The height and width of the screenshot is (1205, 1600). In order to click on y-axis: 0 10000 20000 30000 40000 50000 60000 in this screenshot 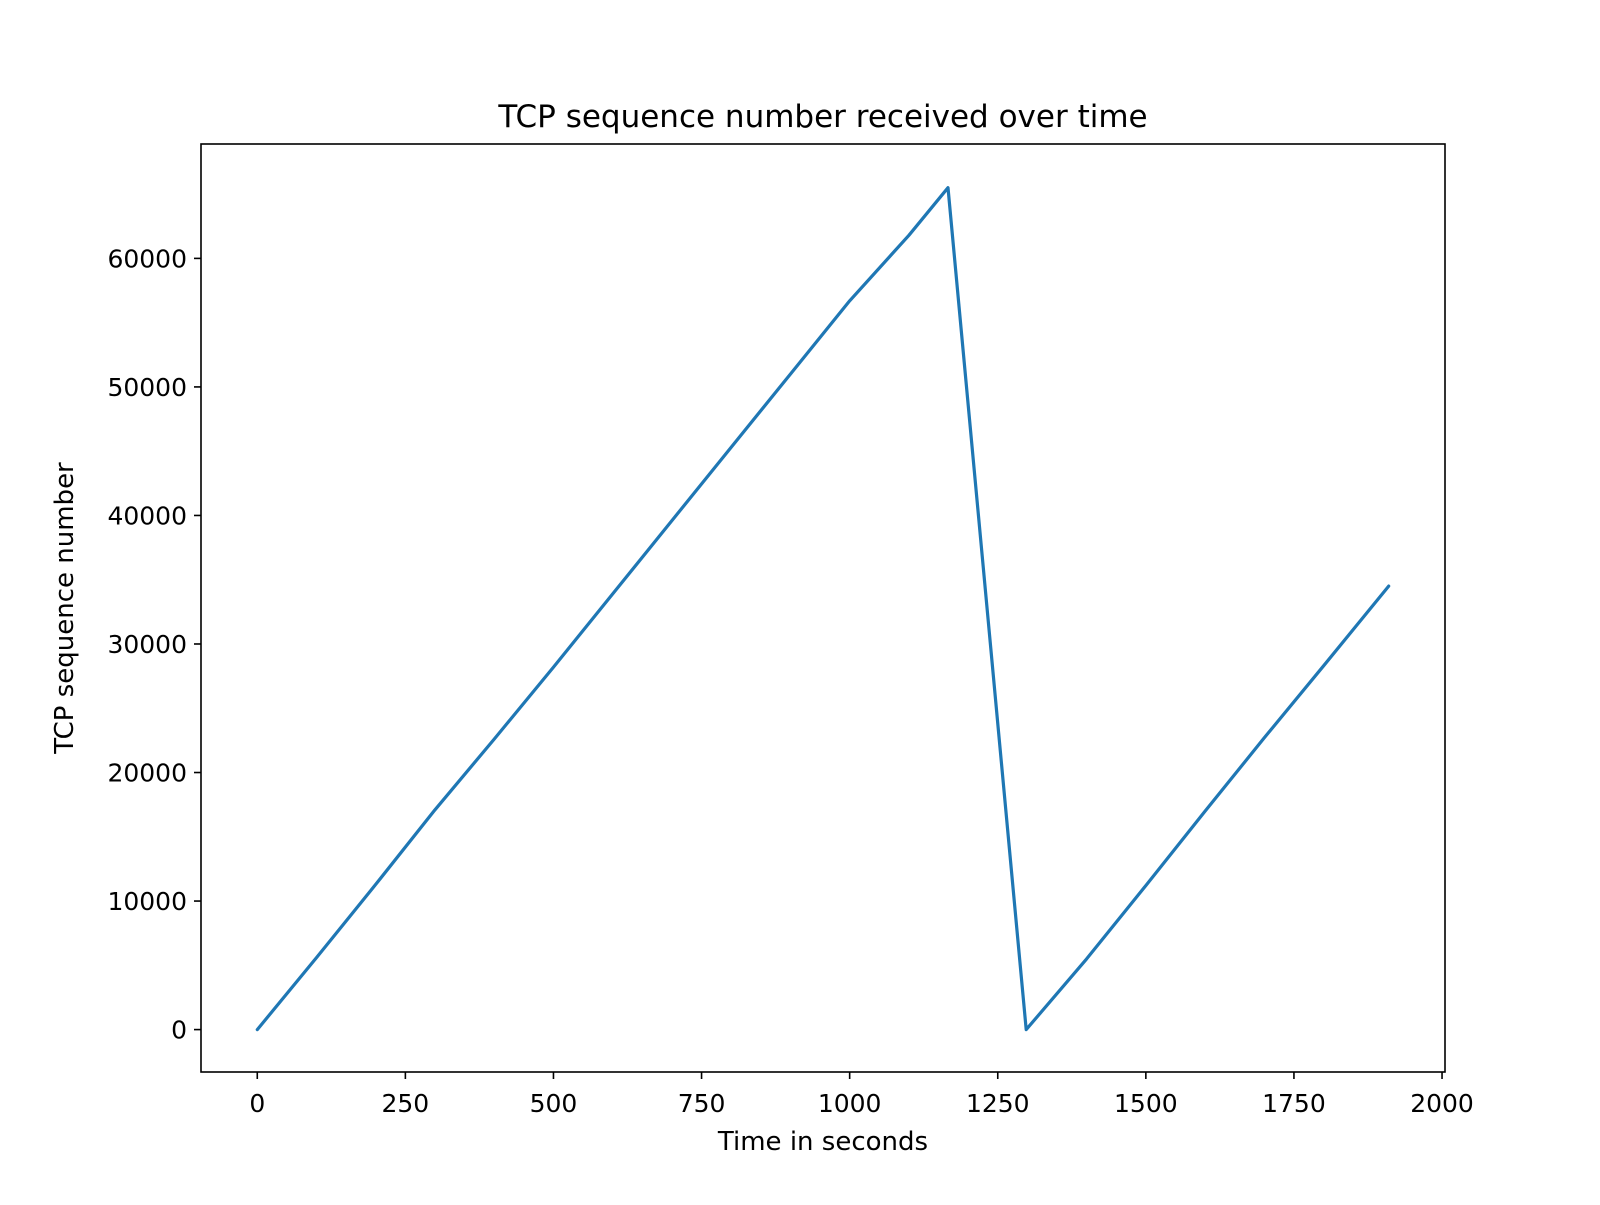, I will do `click(154, 644)`.